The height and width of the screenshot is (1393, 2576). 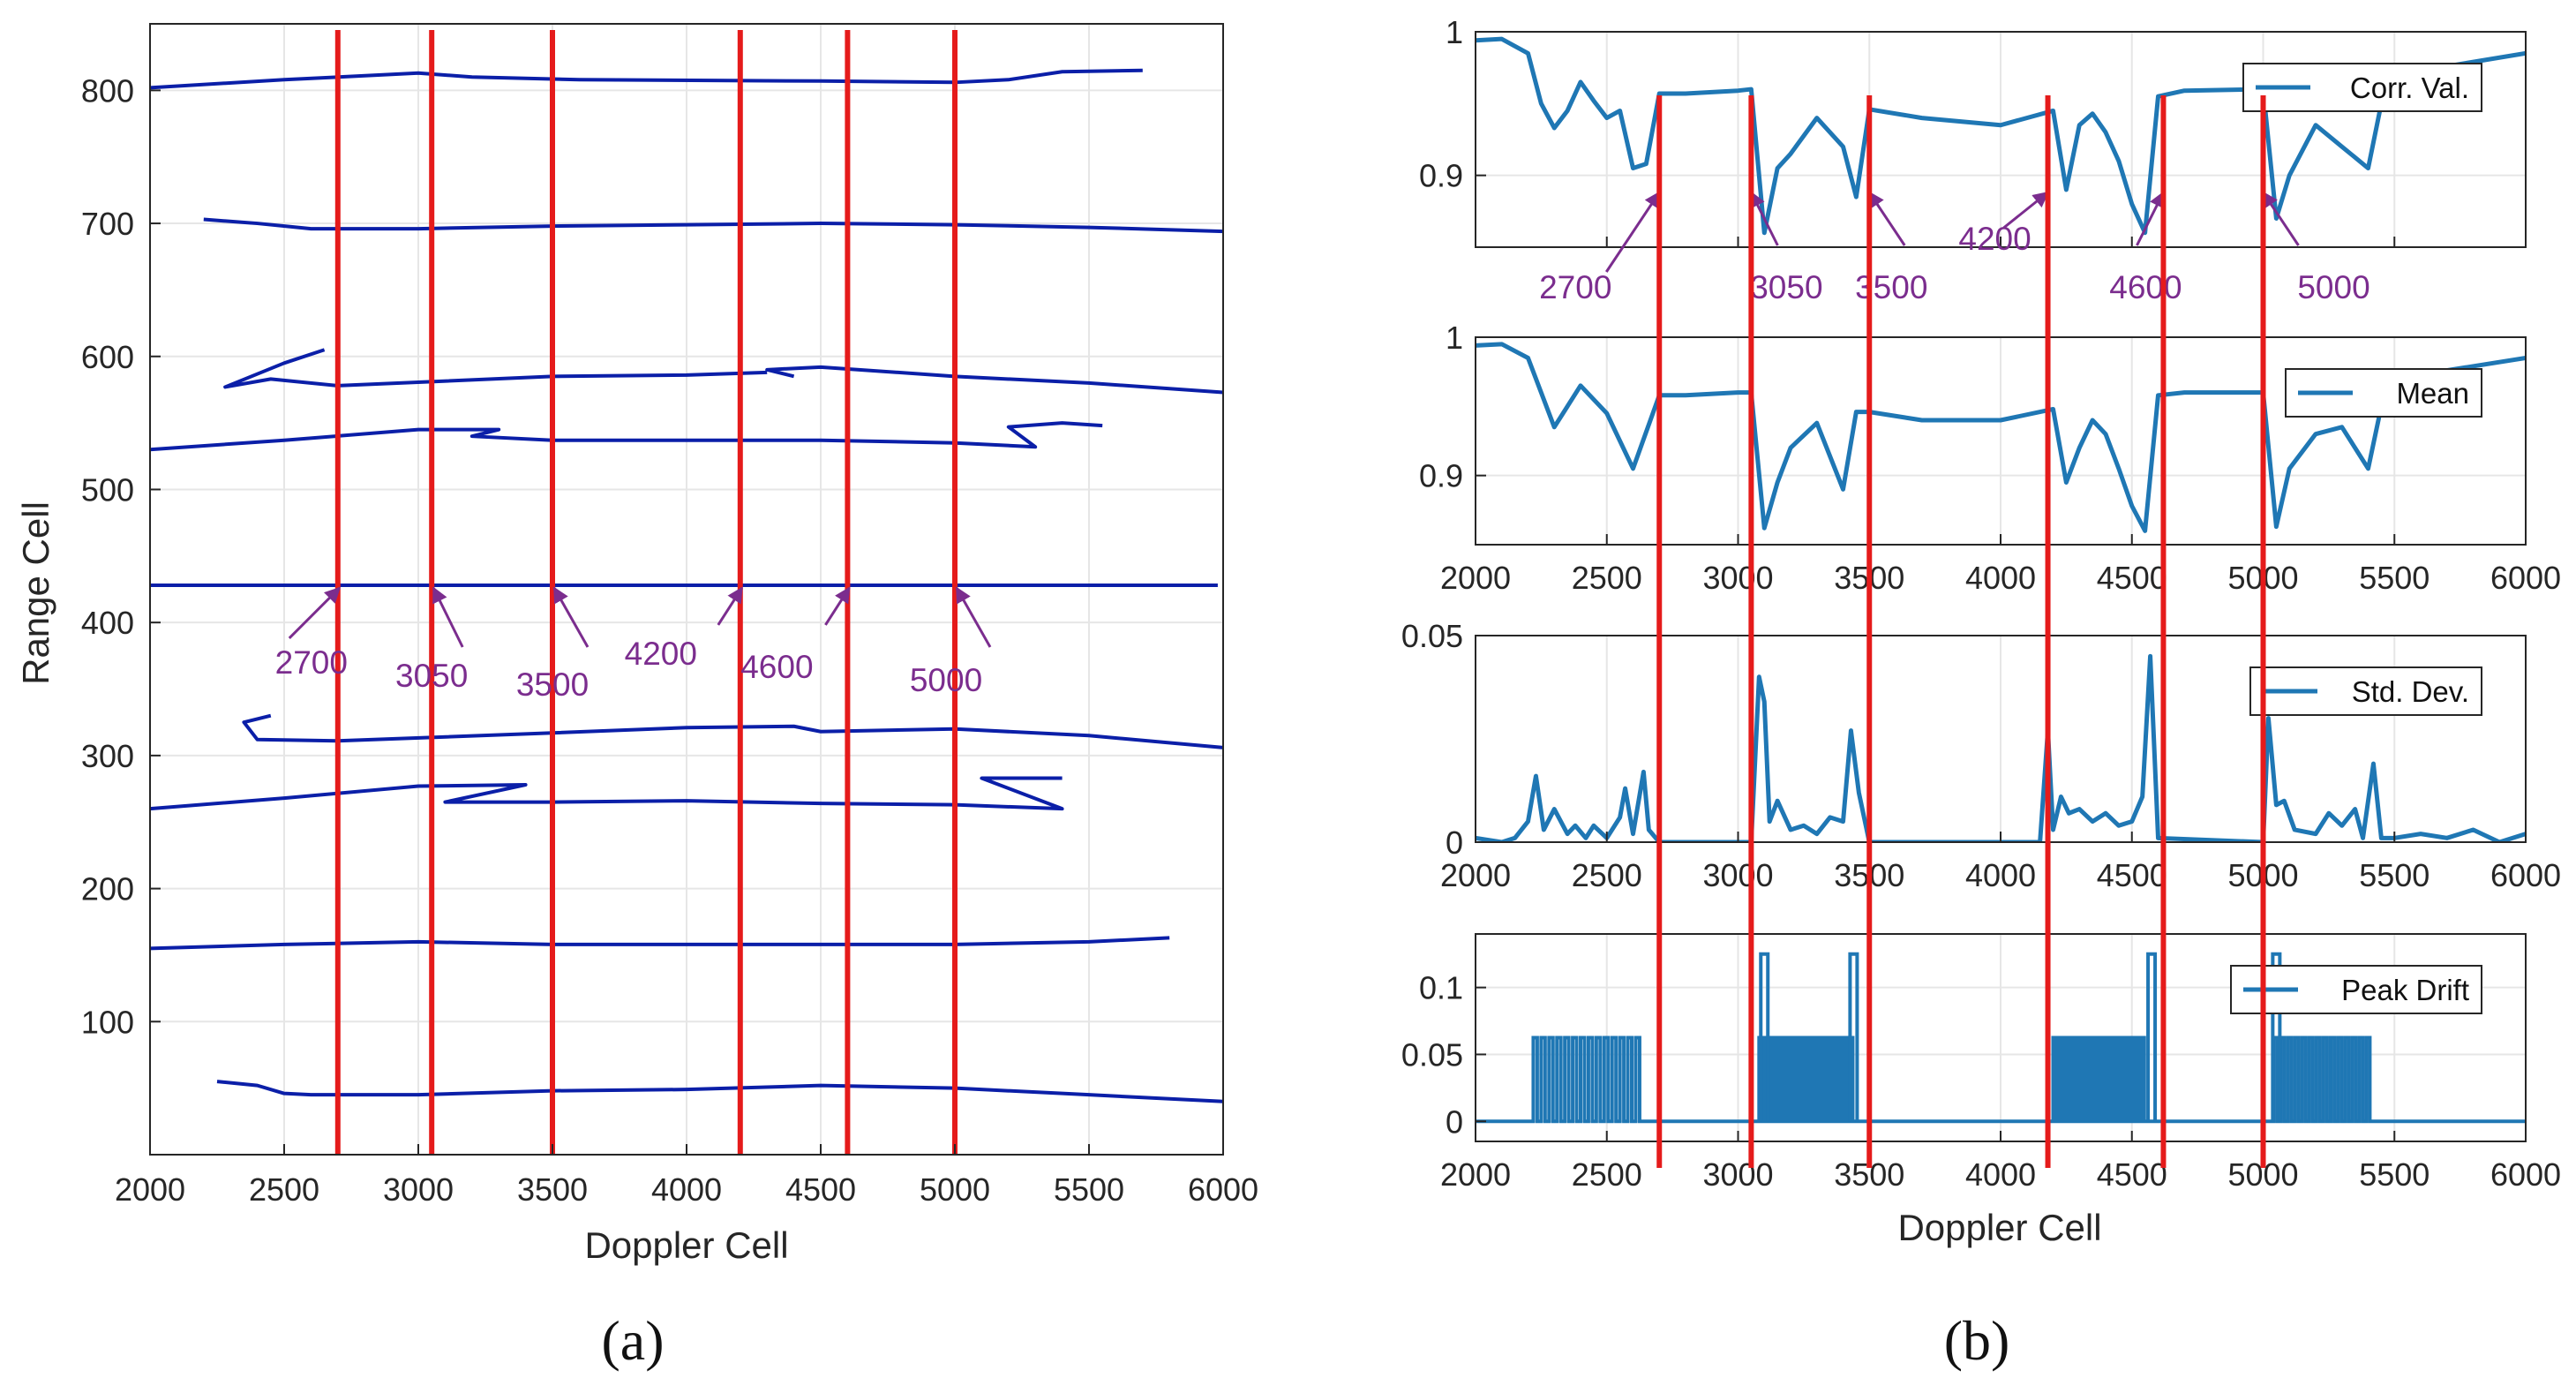 I want to click on ytick-label-700: 700, so click(x=107, y=224).